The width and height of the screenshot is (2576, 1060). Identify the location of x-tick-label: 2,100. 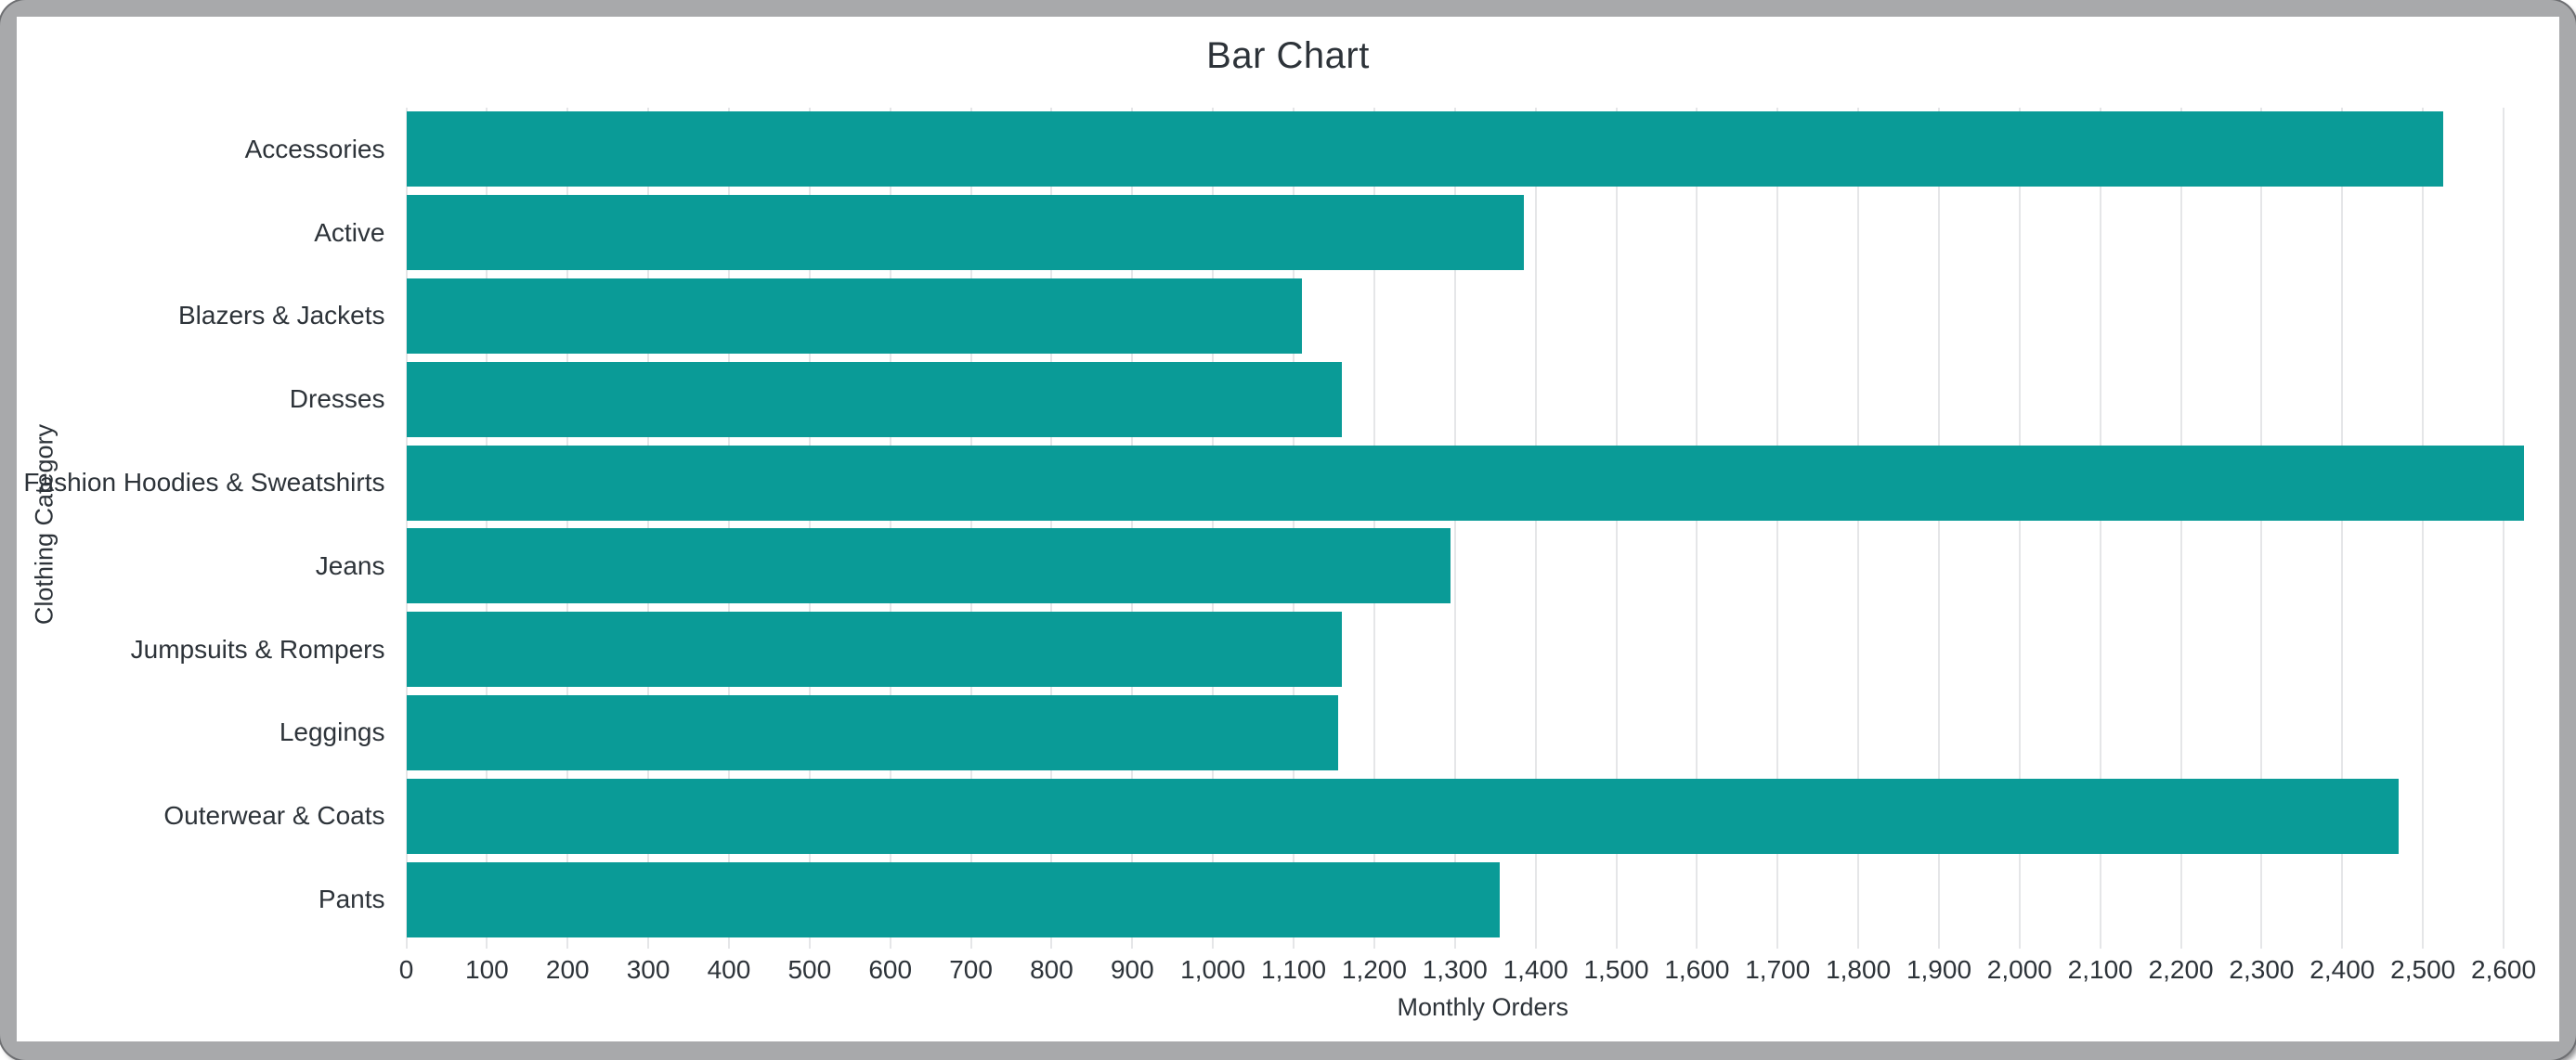
(2100, 969).